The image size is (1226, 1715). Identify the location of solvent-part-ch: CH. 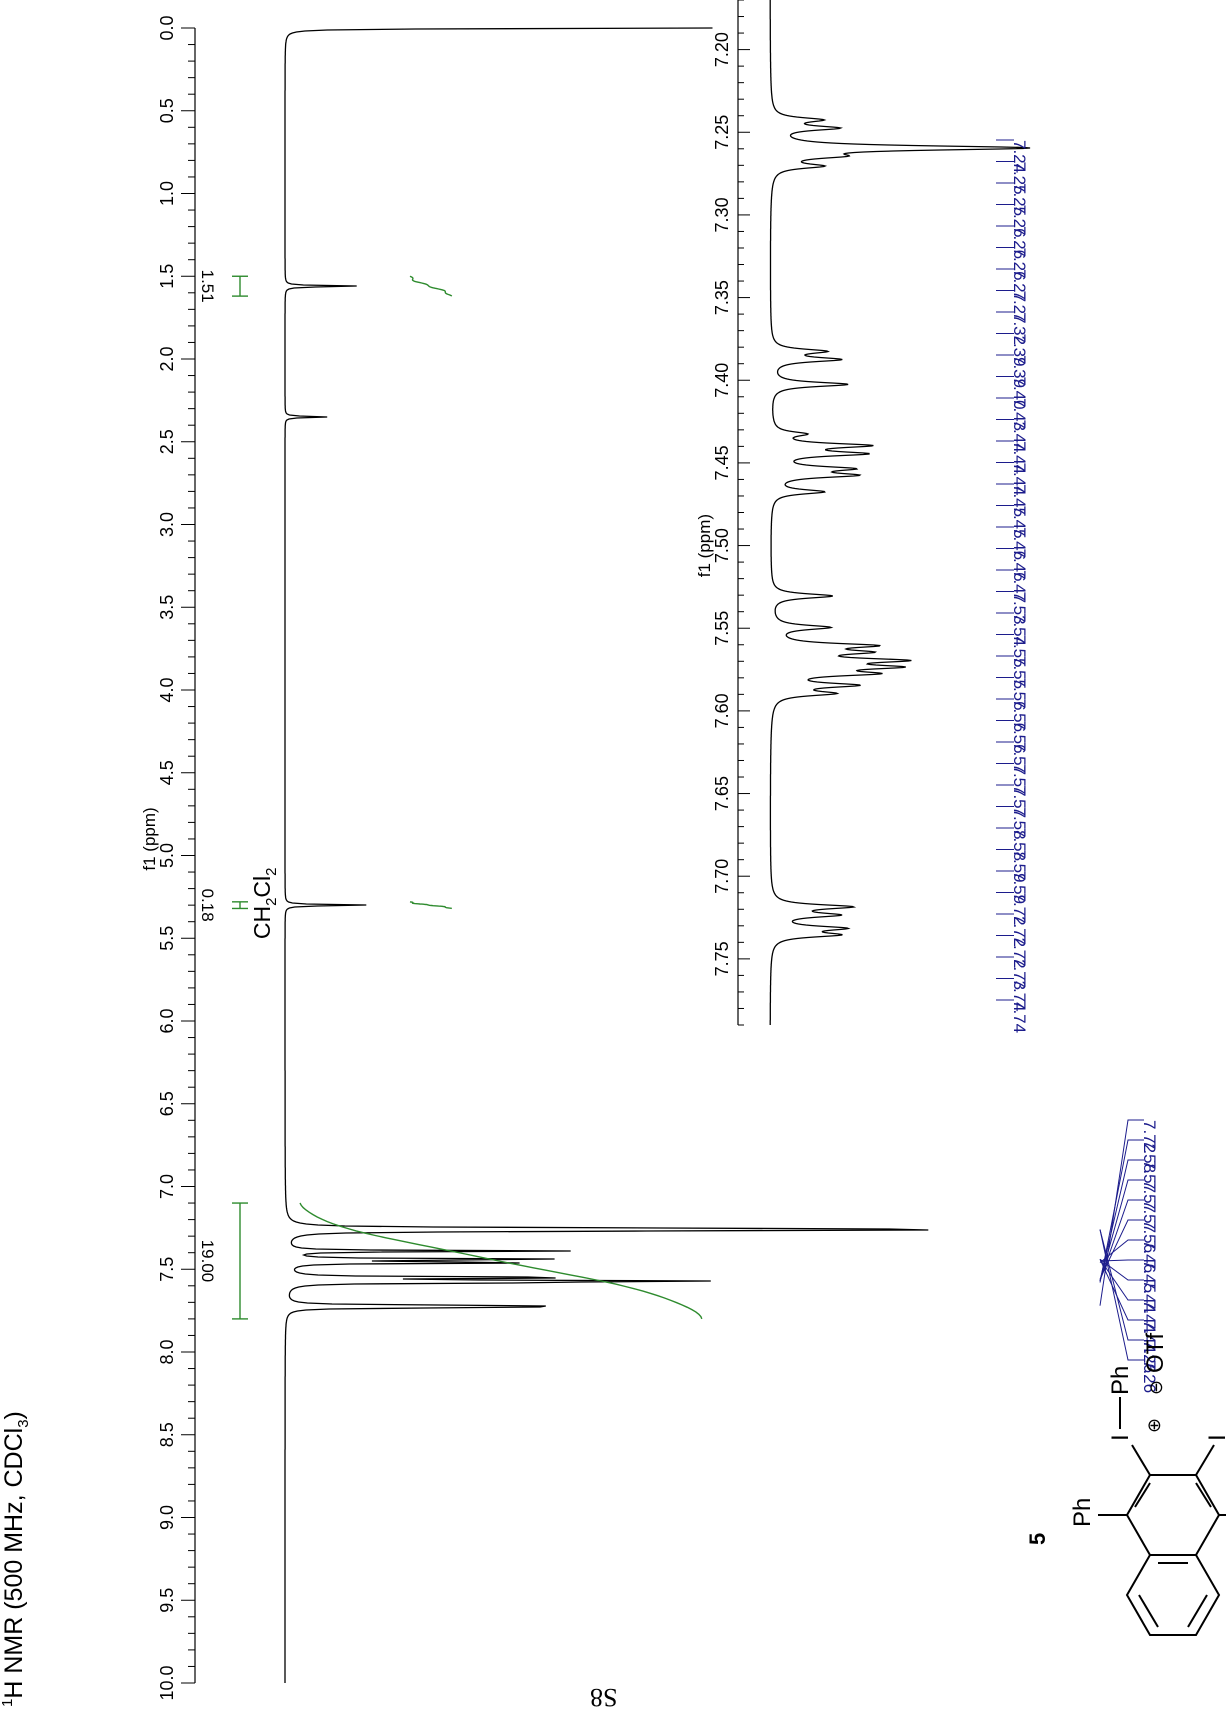
(262, 922).